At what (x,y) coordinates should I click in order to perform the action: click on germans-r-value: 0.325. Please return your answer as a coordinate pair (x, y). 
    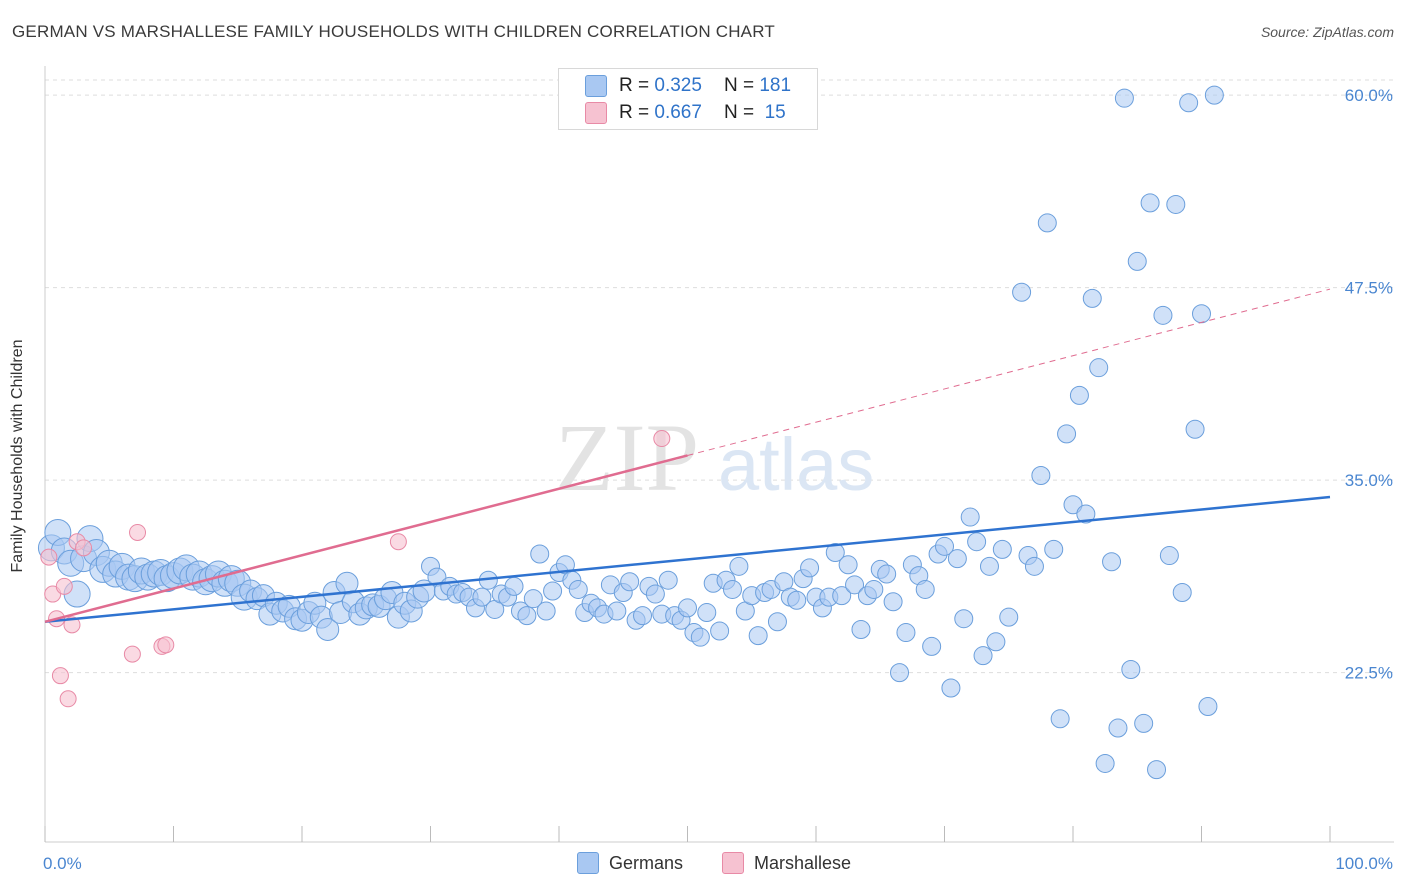
    Looking at the image, I should click on (678, 85).